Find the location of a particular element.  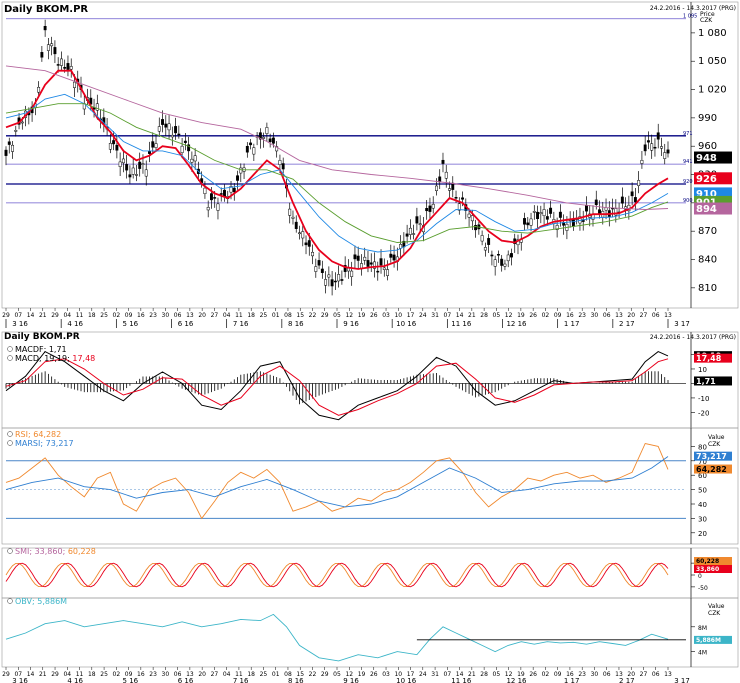

macd-signal-line is located at coordinates (337, 387).